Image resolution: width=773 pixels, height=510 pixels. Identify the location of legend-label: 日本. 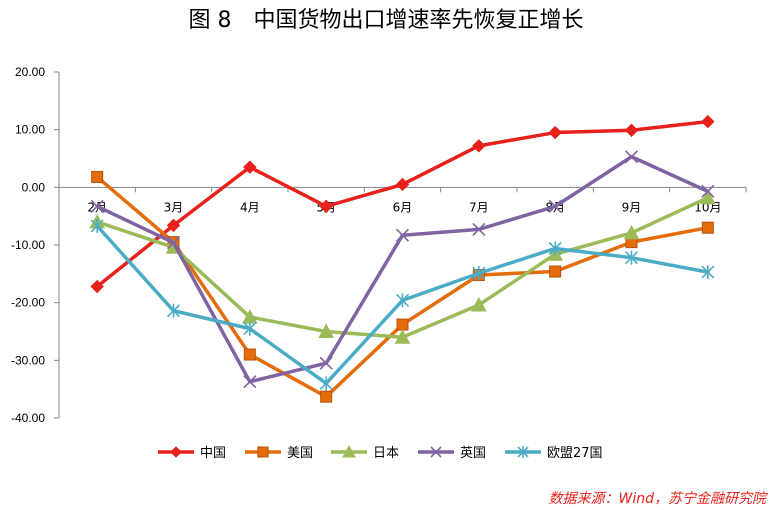
(386, 453).